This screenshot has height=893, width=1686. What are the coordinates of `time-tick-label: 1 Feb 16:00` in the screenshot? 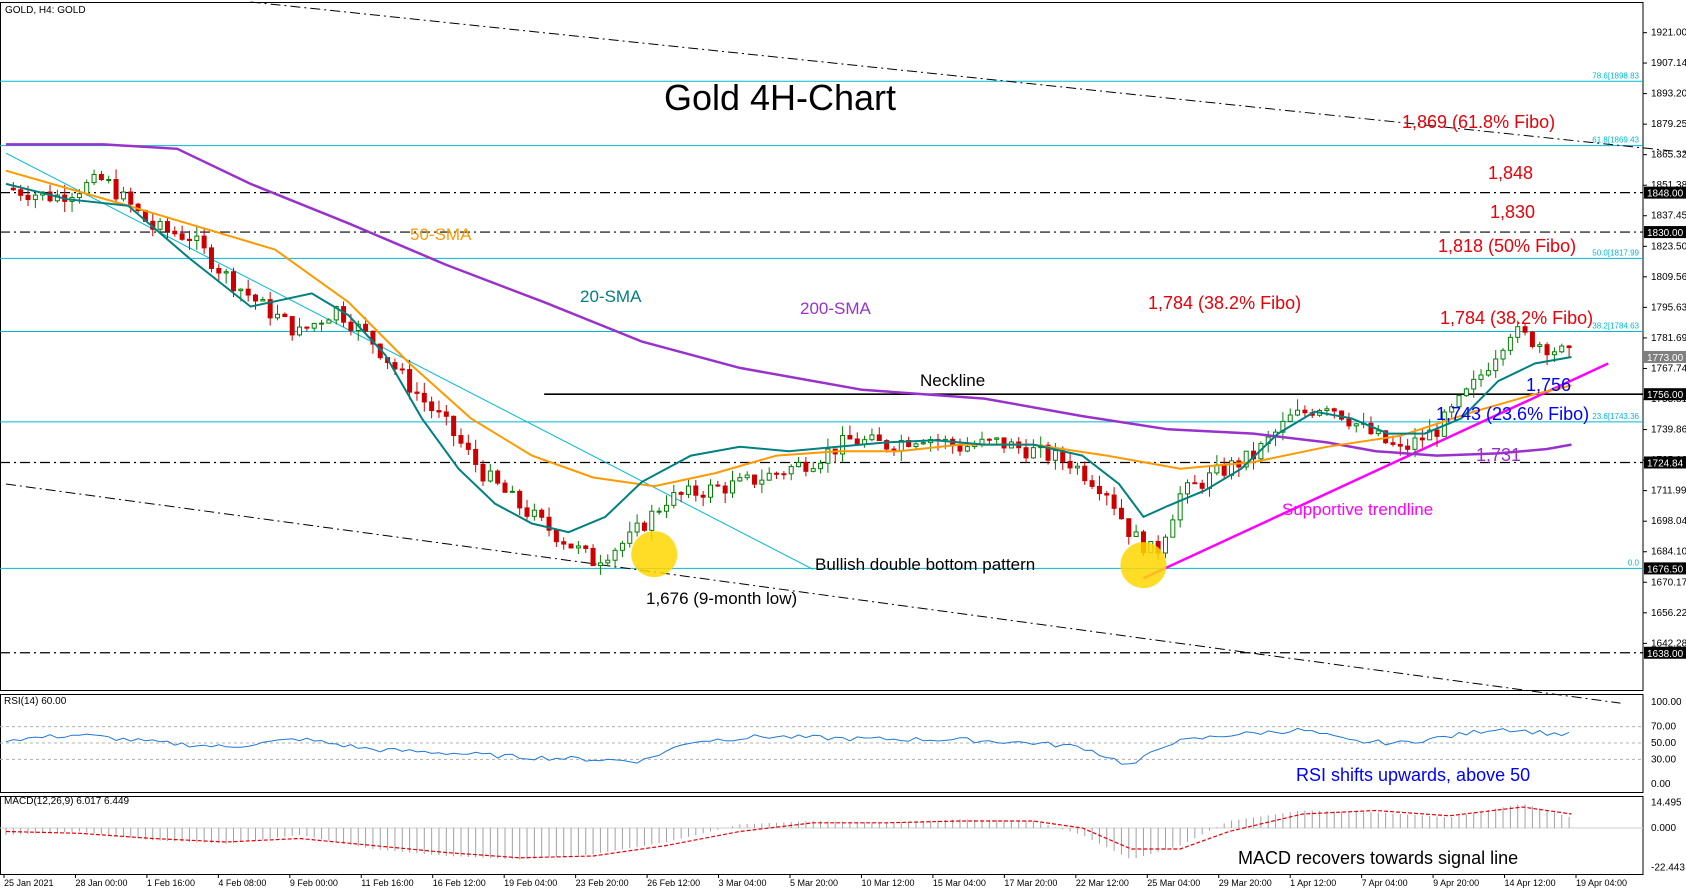 It's located at (171, 883).